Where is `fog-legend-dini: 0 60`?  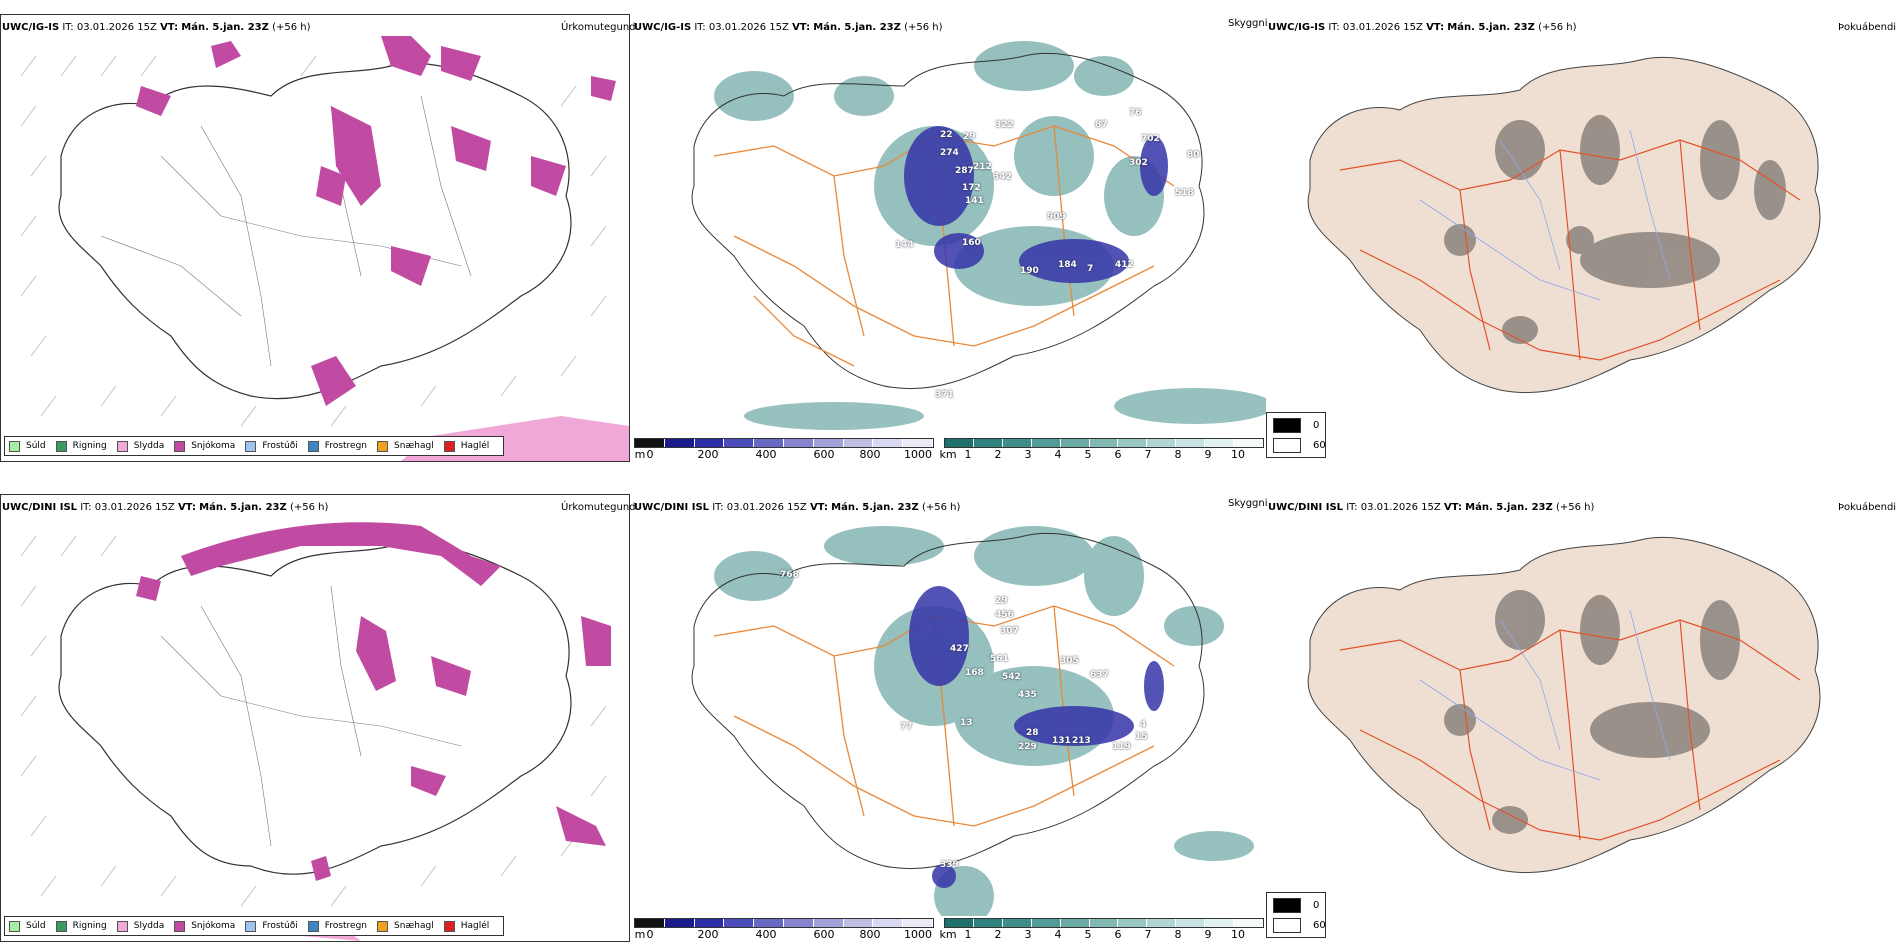 fog-legend-dini: 0 60 is located at coordinates (1296, 915).